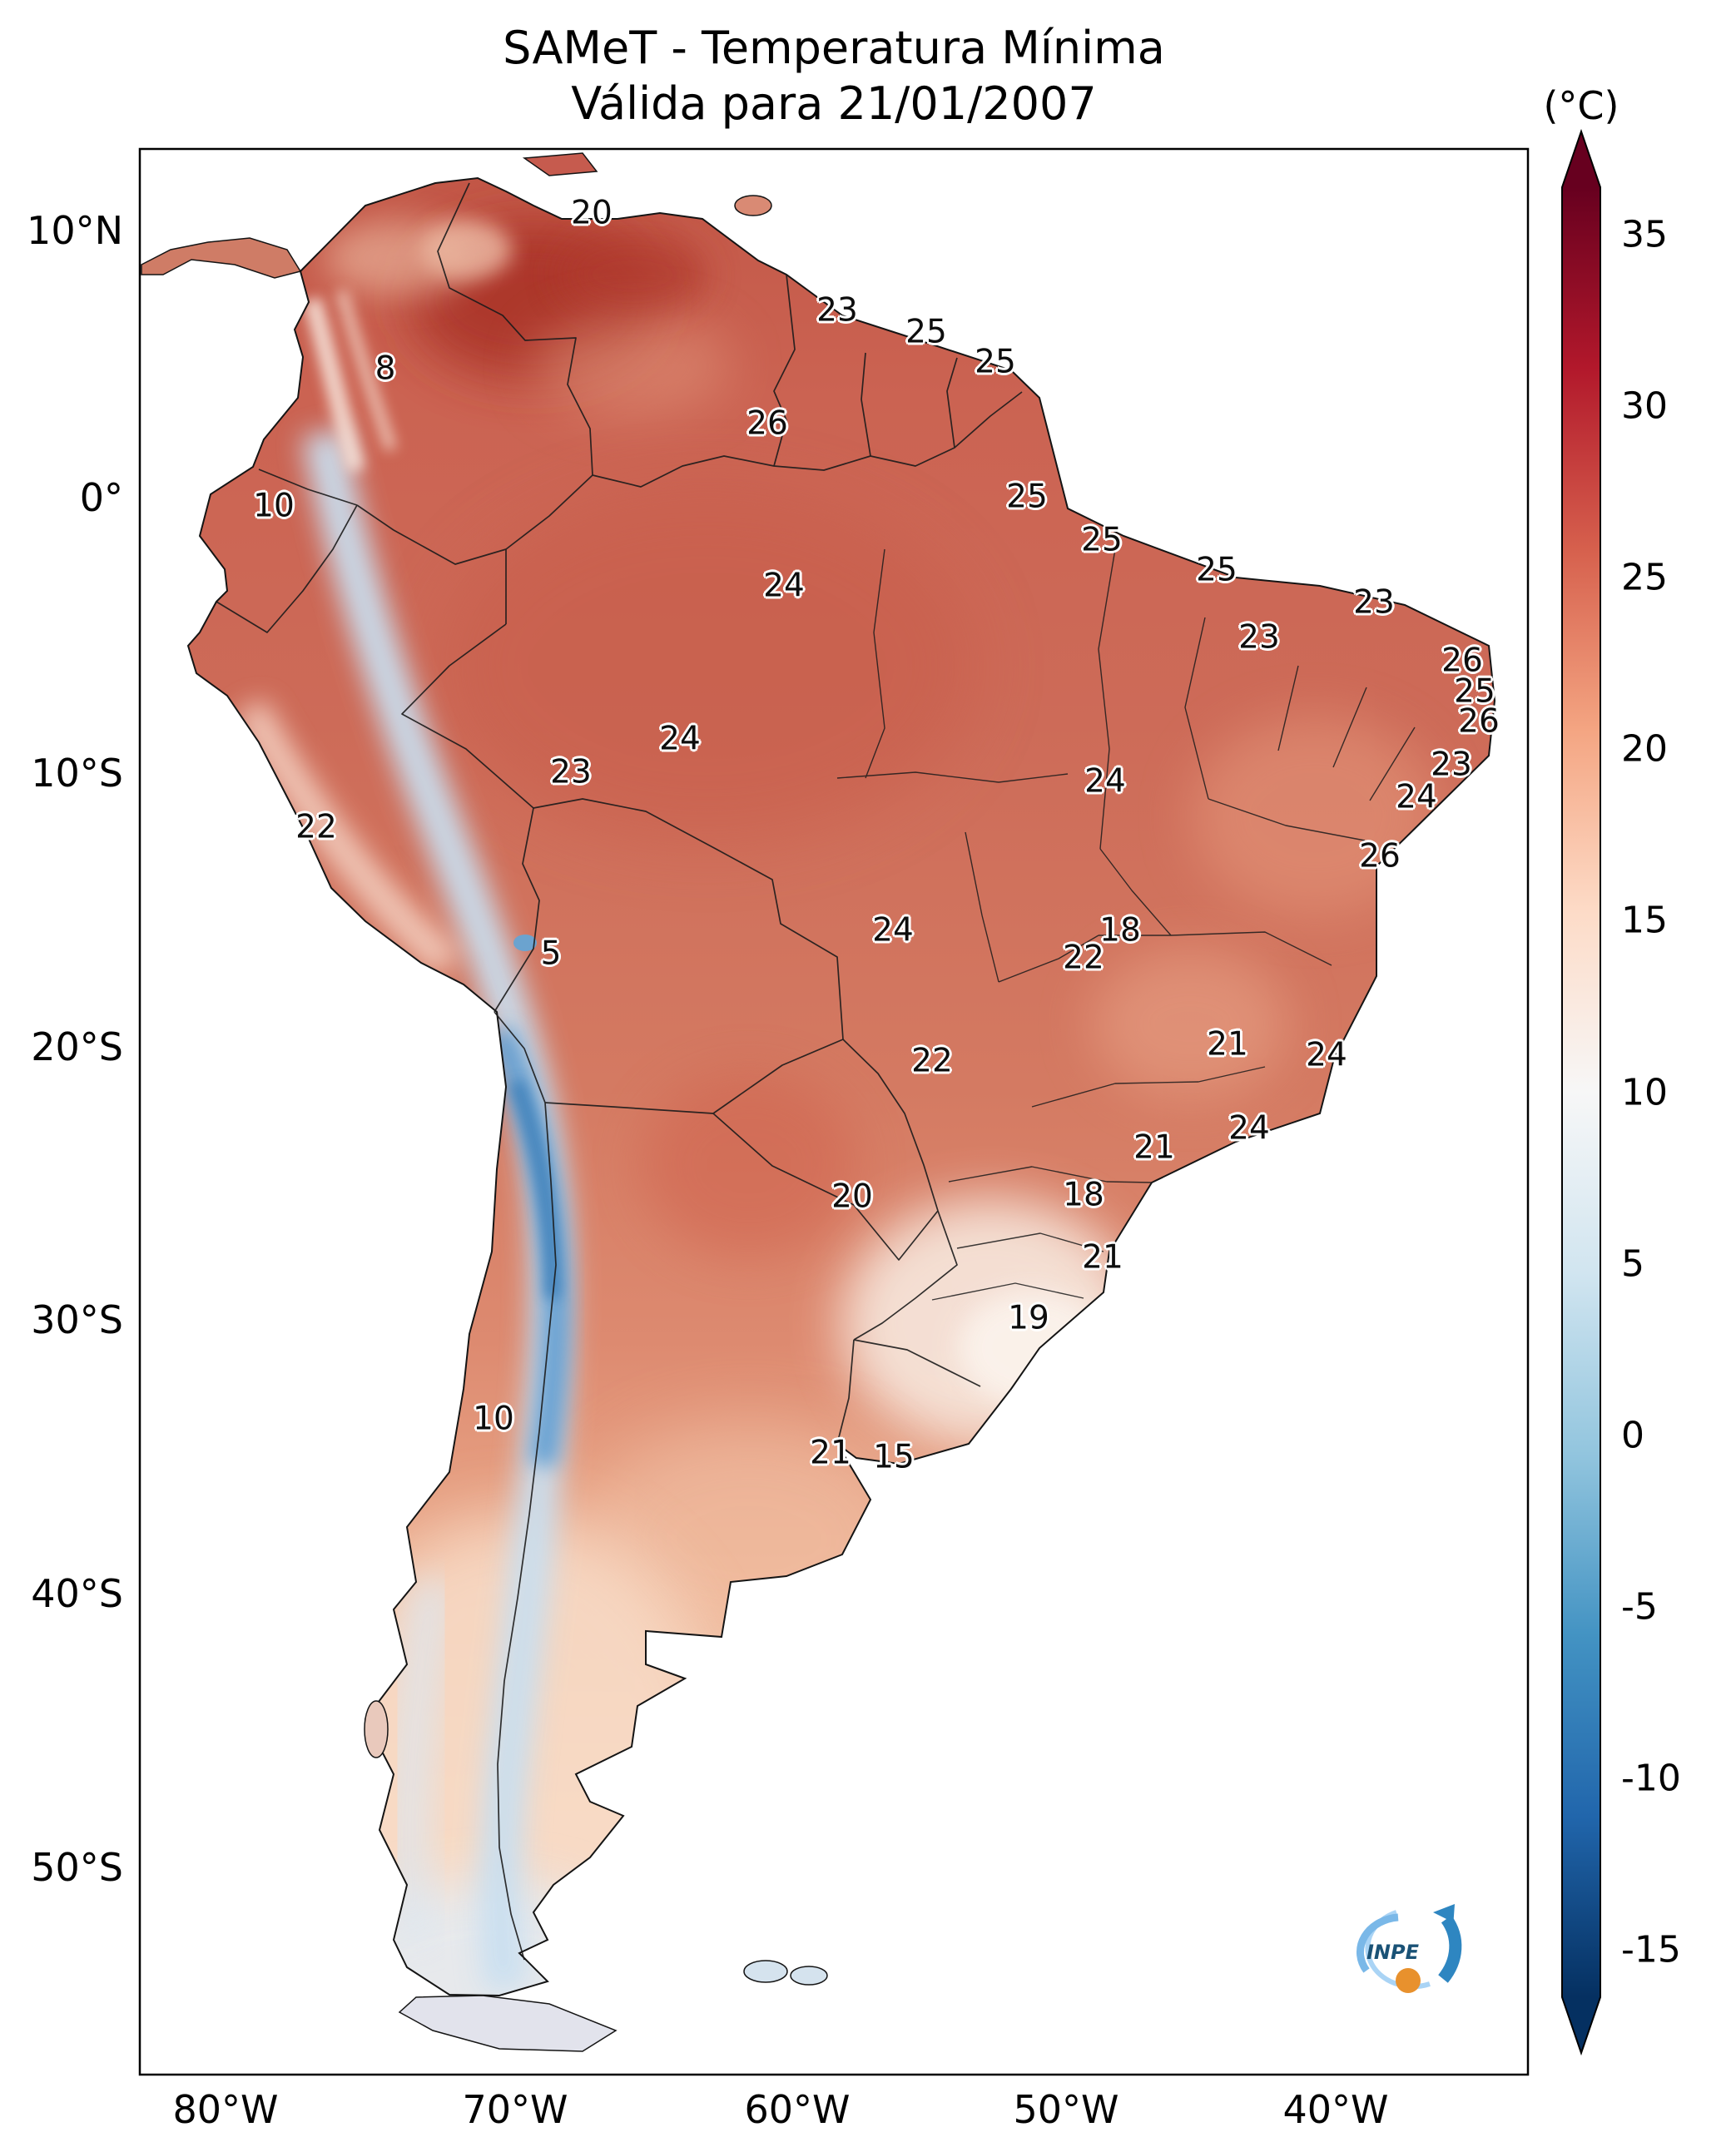  Describe the element at coordinates (377, 1729) in the screenshot. I see `chiloe-island` at that location.